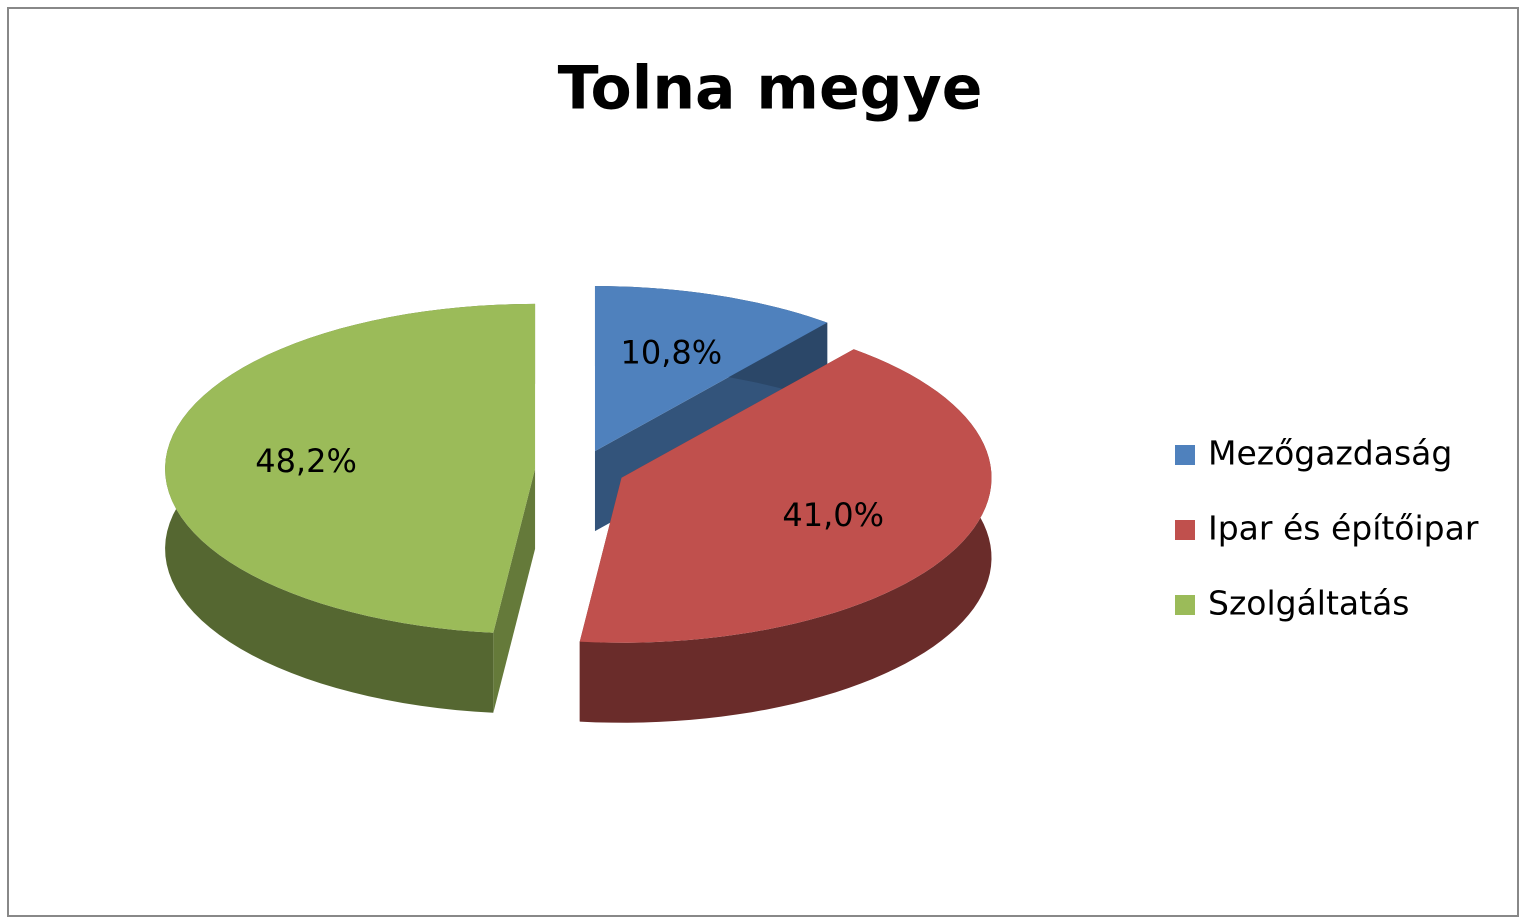 This screenshot has width=1521, height=919. I want to click on legend-label: Szolgáltatás, so click(1308, 603).